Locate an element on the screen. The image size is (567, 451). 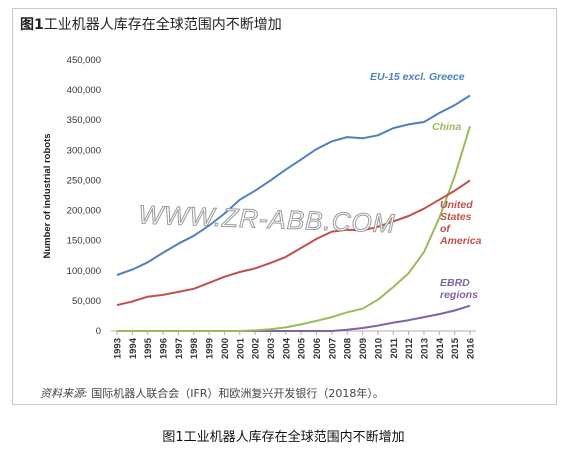
watermark: WWW.ZR-ABB.COM is located at coordinates (267, 218).